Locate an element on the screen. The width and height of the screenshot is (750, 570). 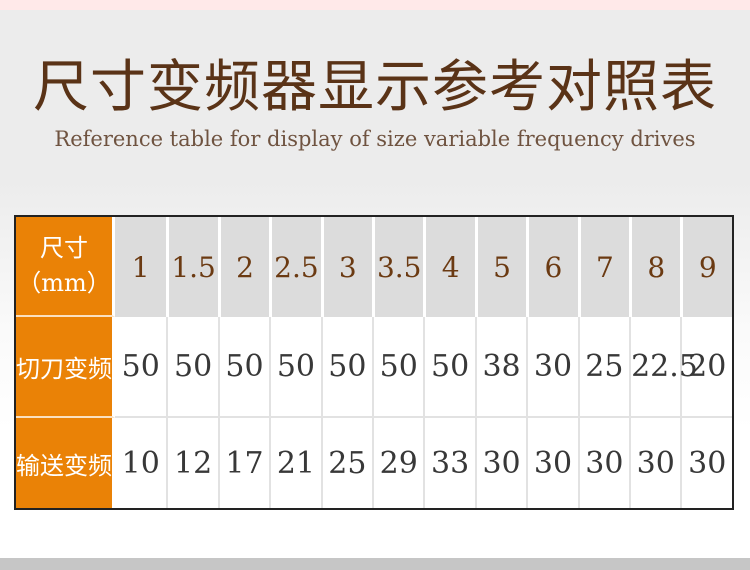
size-column-header: 9 is located at coordinates (706, 267).